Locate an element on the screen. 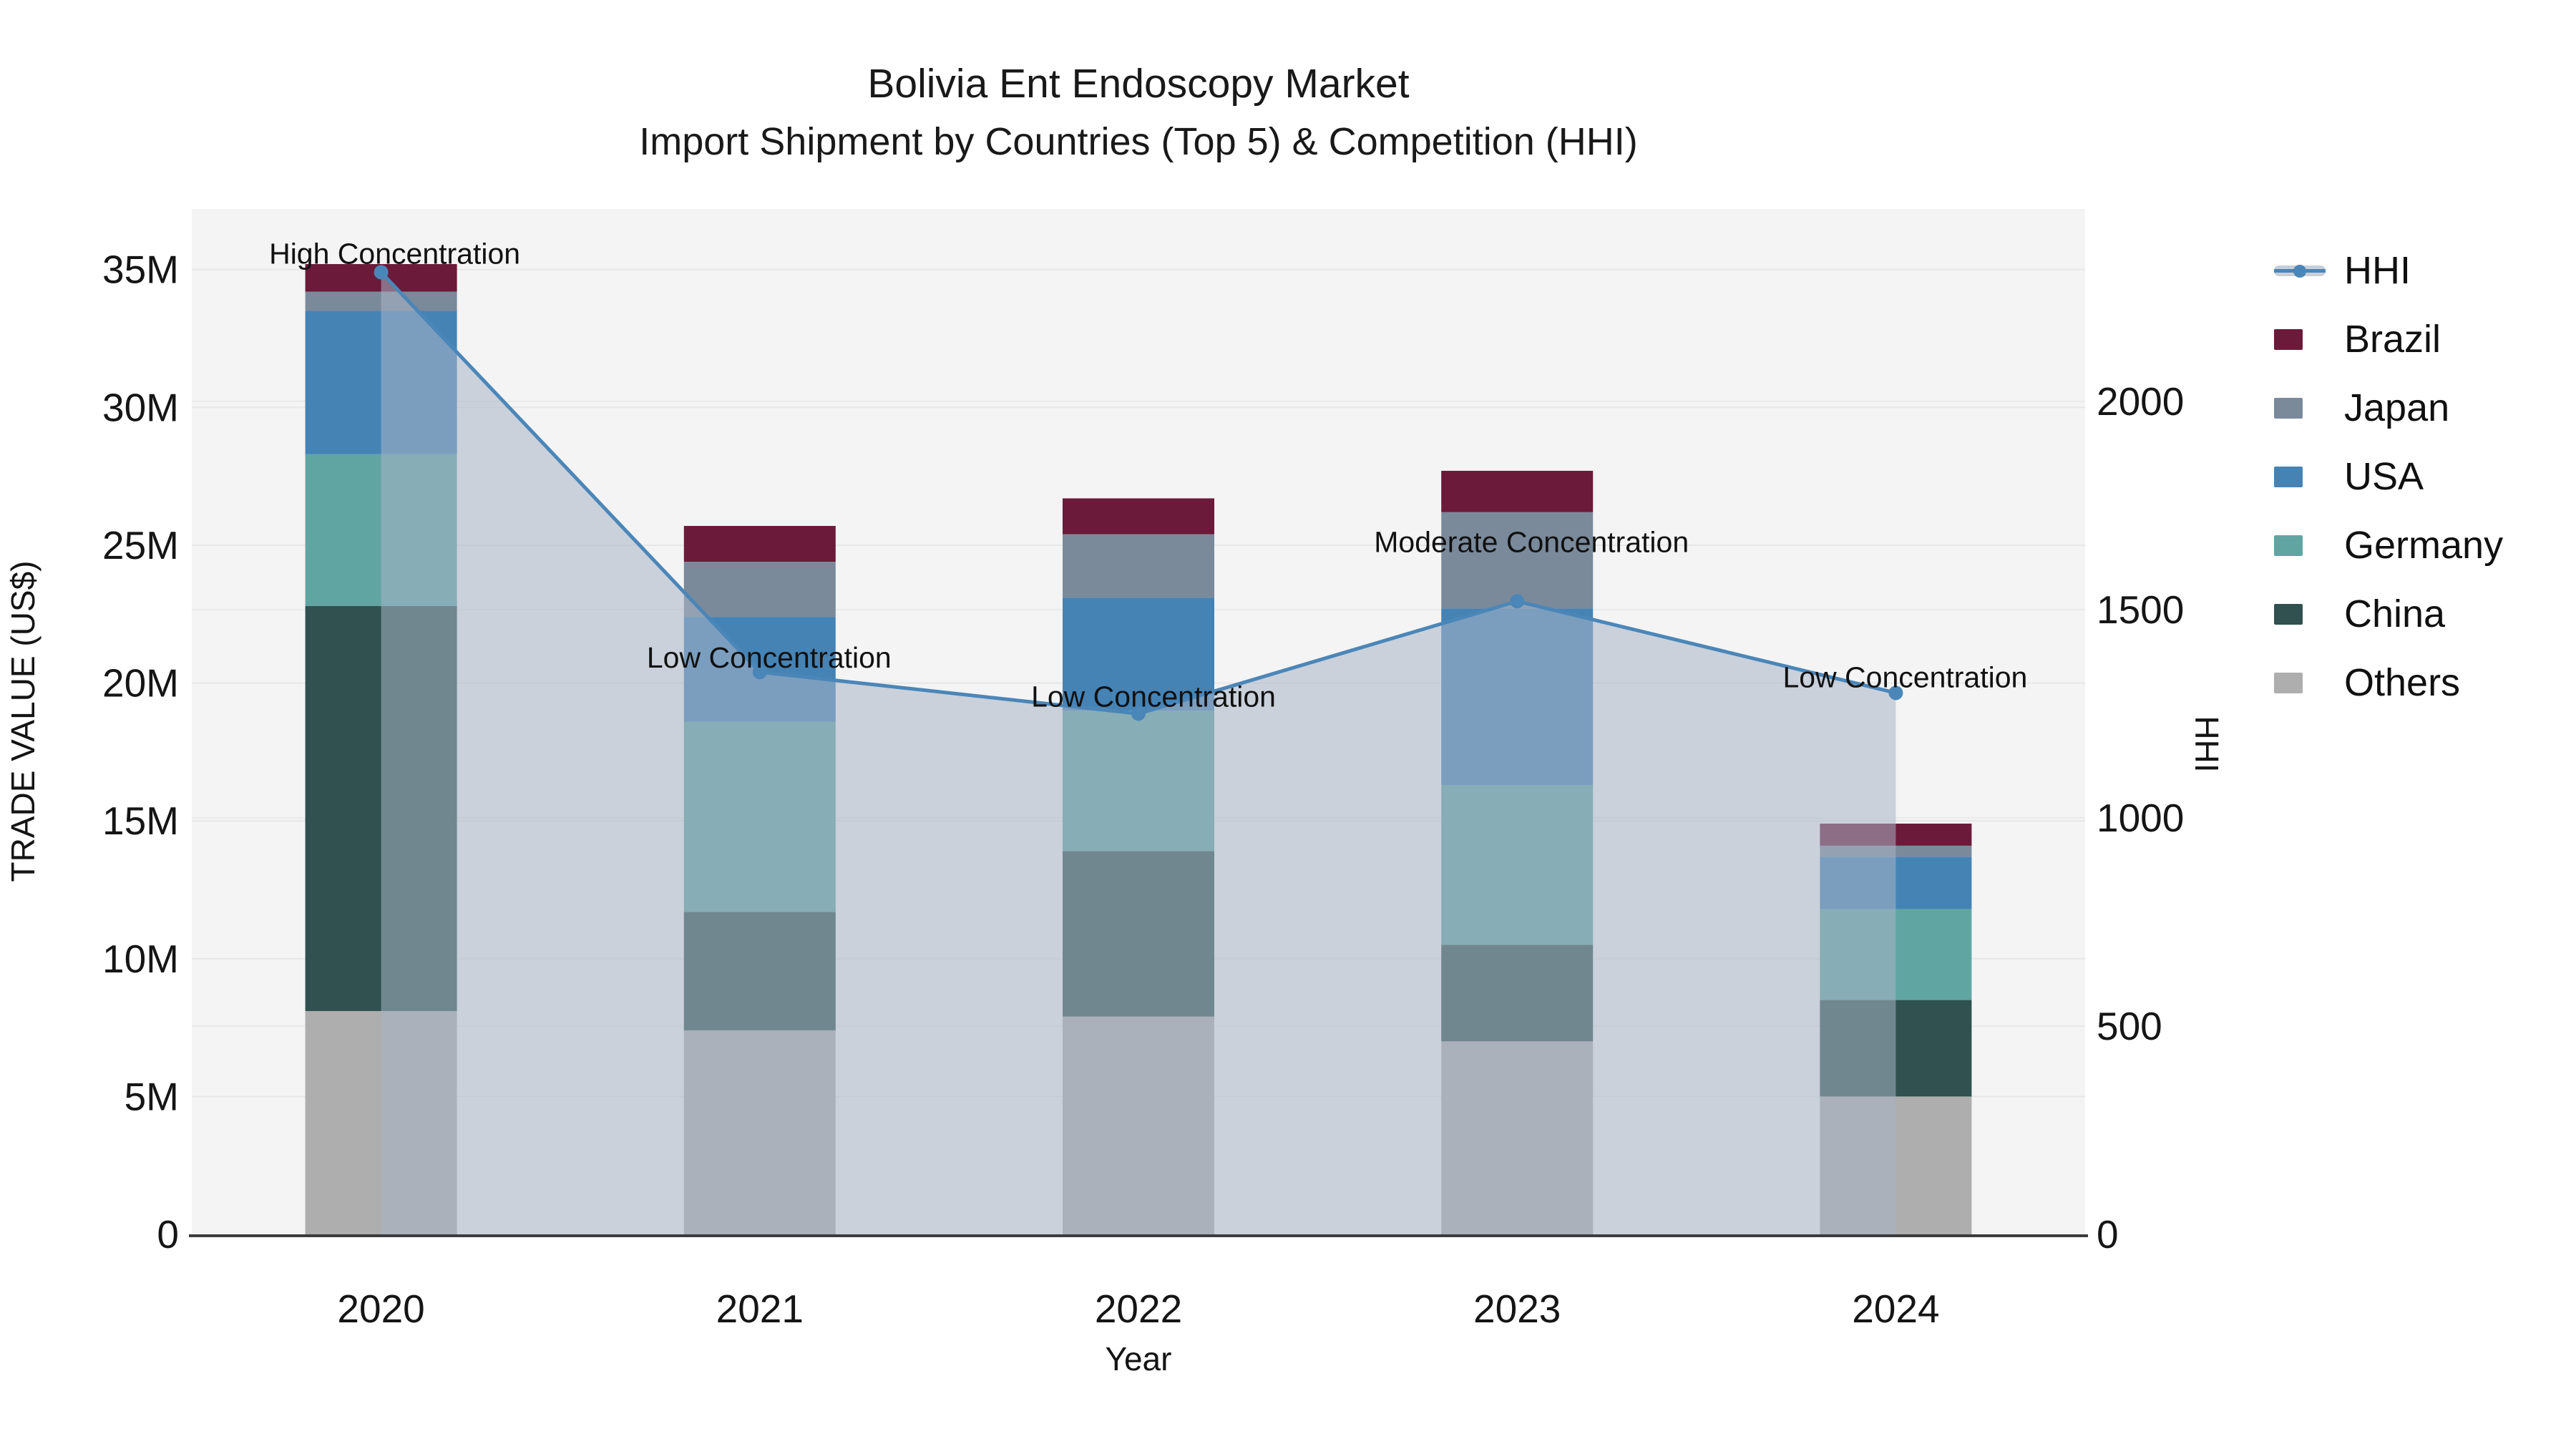  annotation-2024: Low Concentration is located at coordinates (1904, 676).